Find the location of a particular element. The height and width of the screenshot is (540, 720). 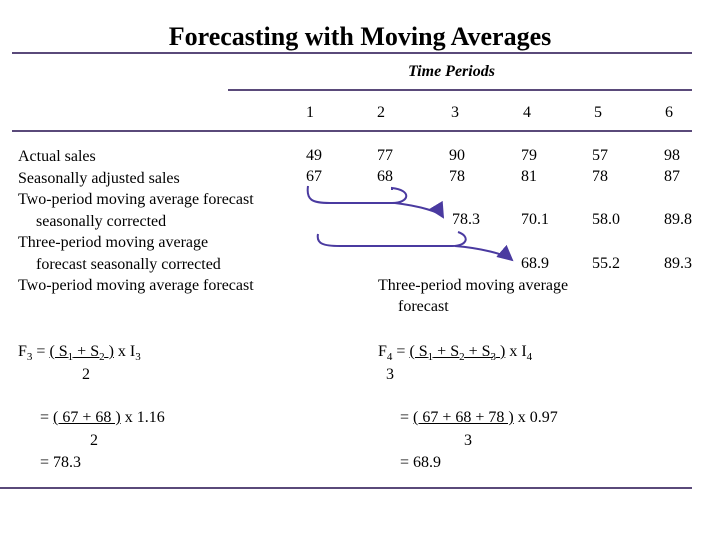

period-header-4: 4 is located at coordinates (527, 112).